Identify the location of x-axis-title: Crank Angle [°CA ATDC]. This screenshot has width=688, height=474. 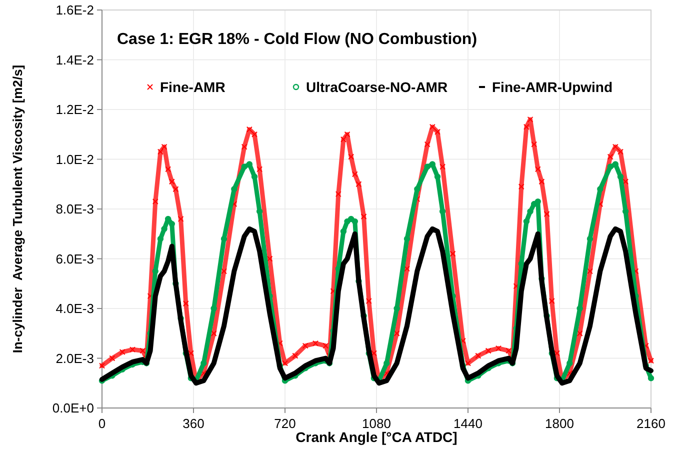
(377, 437).